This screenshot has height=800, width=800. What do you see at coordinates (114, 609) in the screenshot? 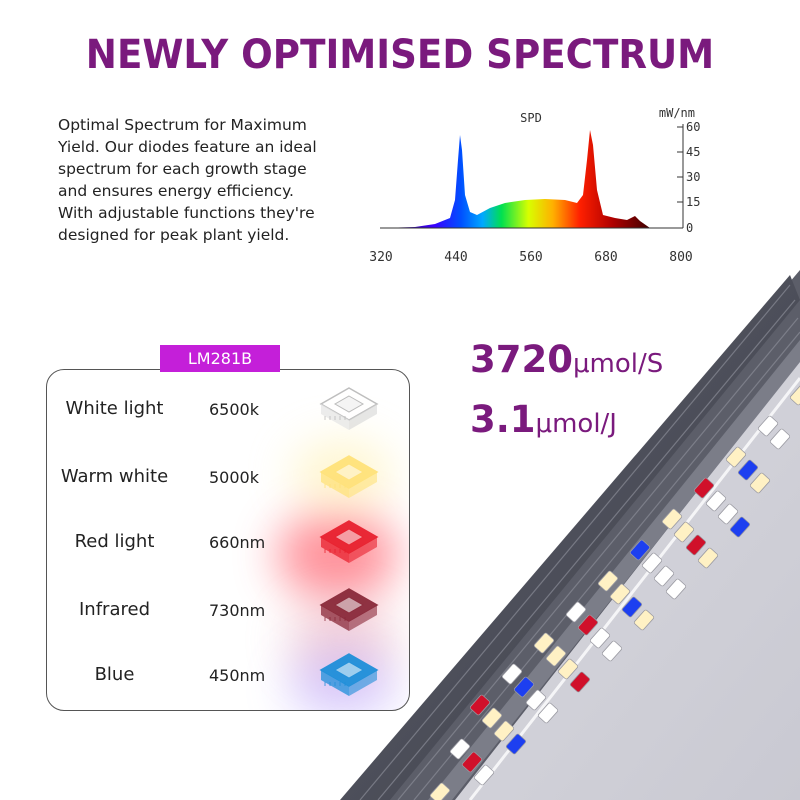
I see `led-type-name: Infrared` at bounding box center [114, 609].